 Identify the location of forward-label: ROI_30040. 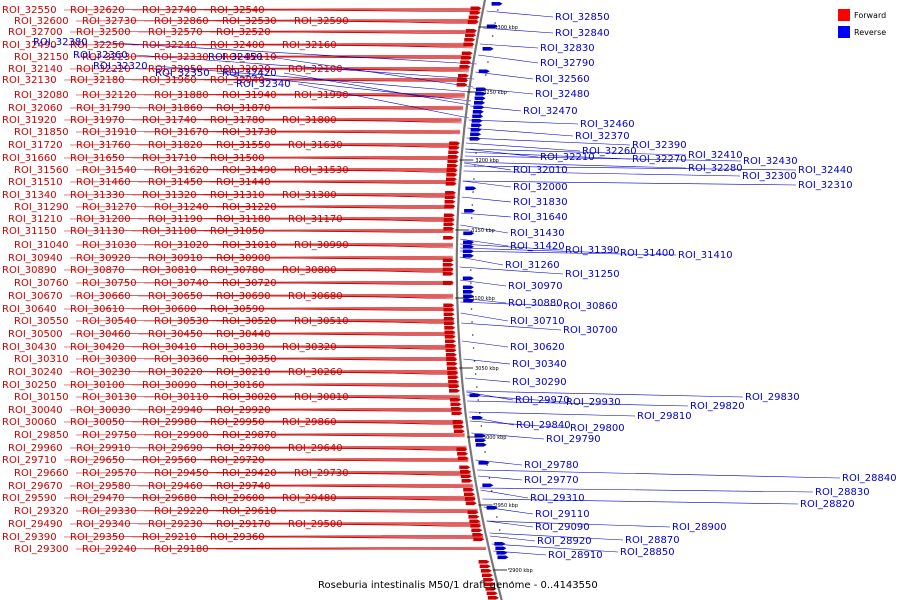
(35, 410).